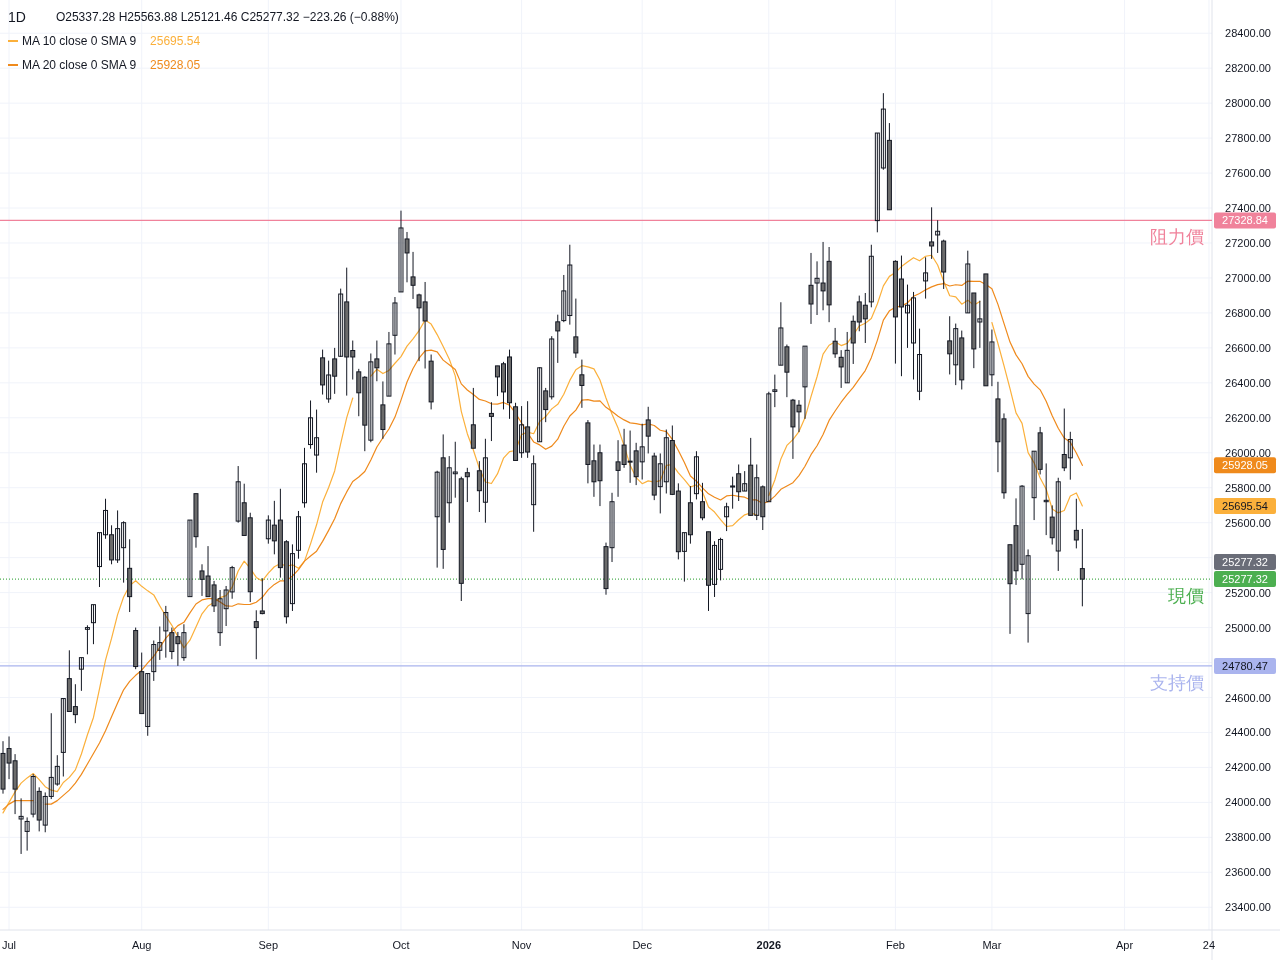 Image resolution: width=1280 pixels, height=960 pixels. I want to click on price-tag: 27328.84, so click(1245, 220).